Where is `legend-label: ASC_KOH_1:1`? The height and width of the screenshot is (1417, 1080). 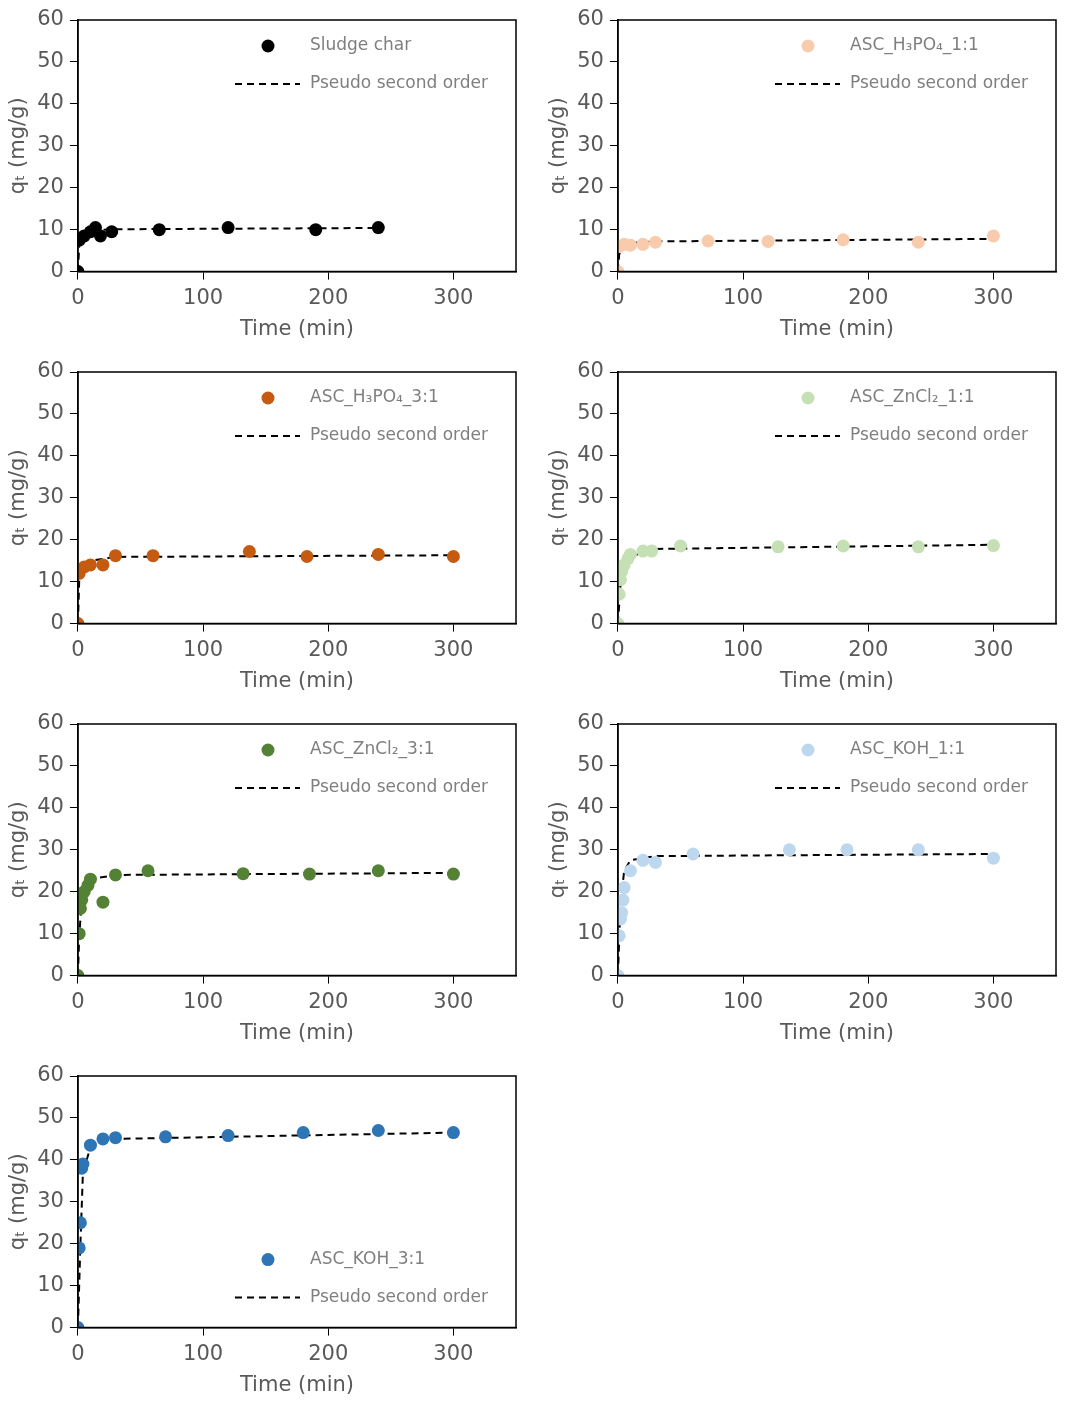
legend-label: ASC_KOH_1:1 is located at coordinates (908, 749).